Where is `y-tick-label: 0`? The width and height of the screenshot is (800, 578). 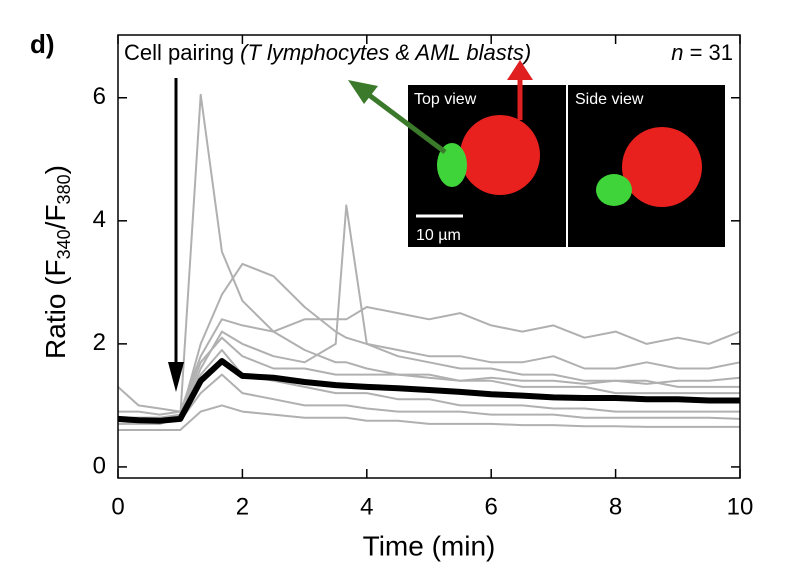
y-tick-label: 0 is located at coordinates (99, 465).